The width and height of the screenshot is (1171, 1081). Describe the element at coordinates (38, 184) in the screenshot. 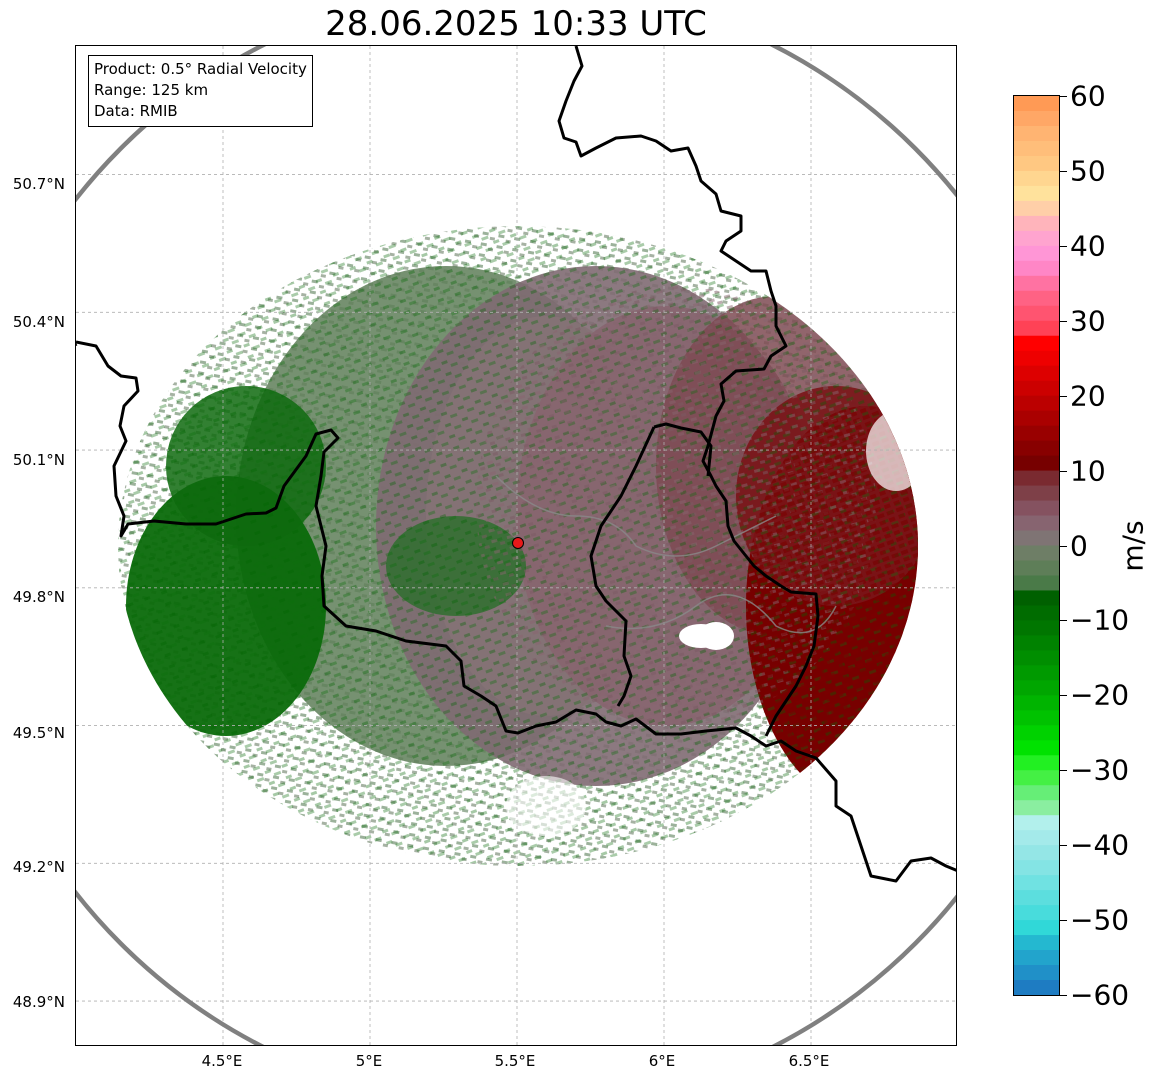

I see `lat-label: 50.7°N` at that location.